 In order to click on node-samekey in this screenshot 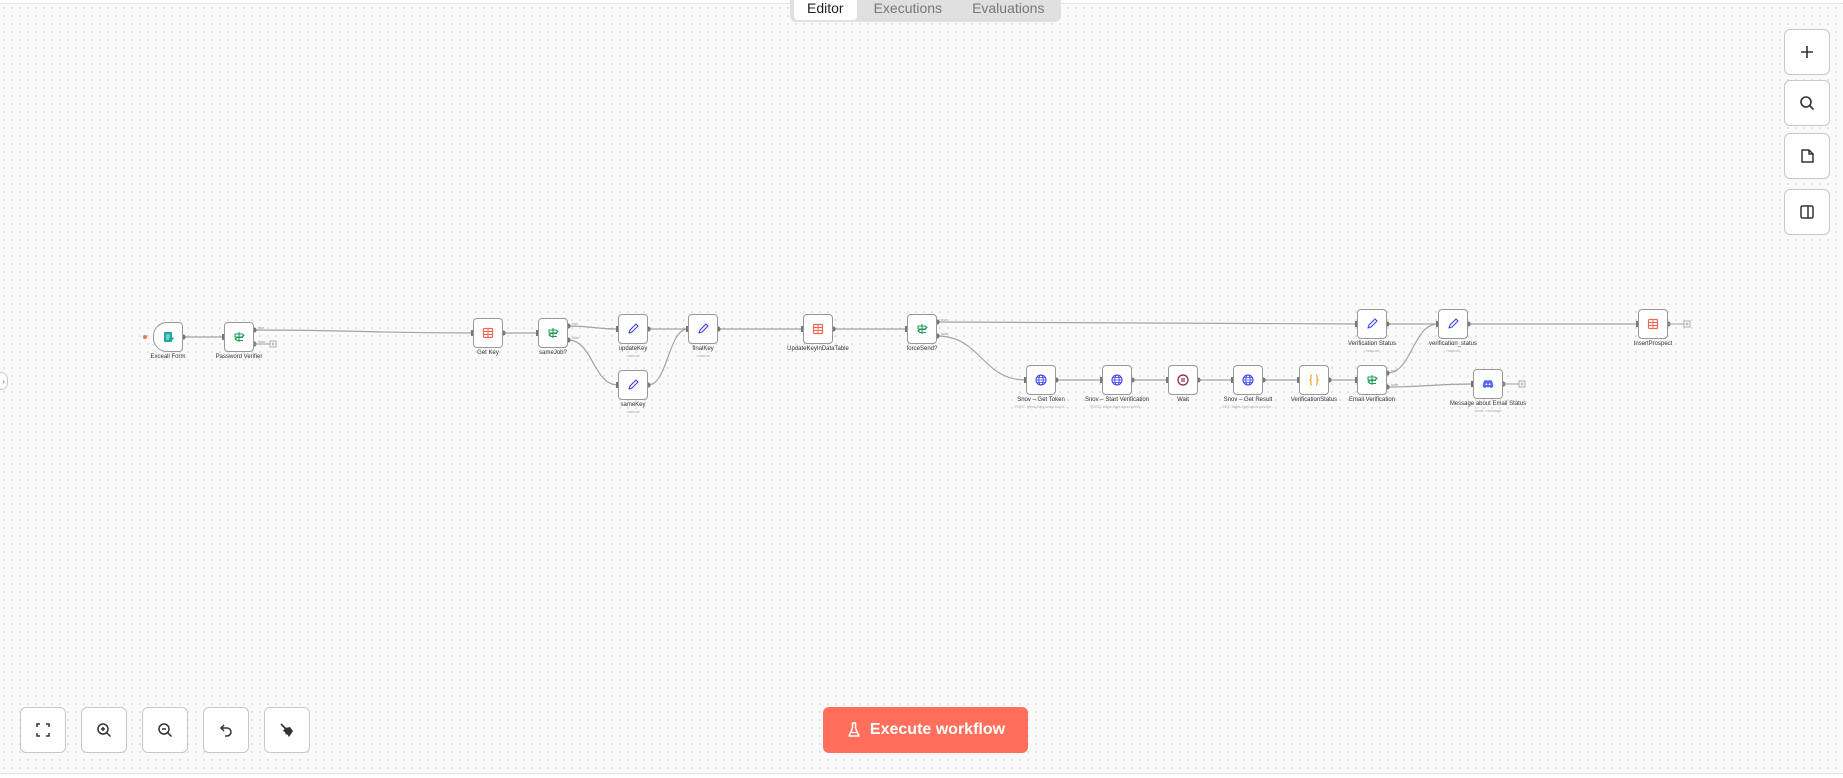, I will do `click(633, 385)`.